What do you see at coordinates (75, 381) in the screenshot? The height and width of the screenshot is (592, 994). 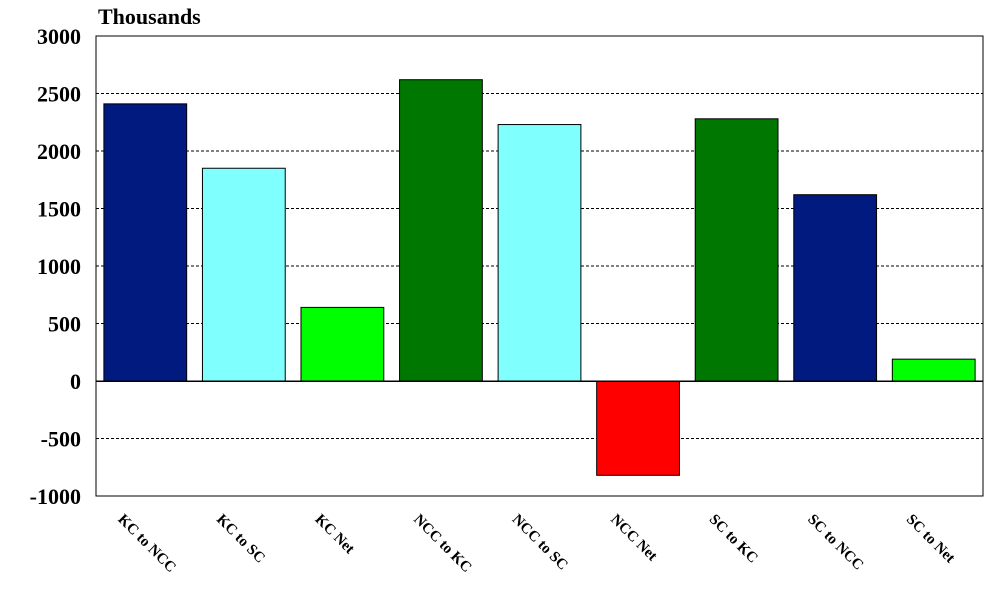 I see `y-tick-label: 0` at bounding box center [75, 381].